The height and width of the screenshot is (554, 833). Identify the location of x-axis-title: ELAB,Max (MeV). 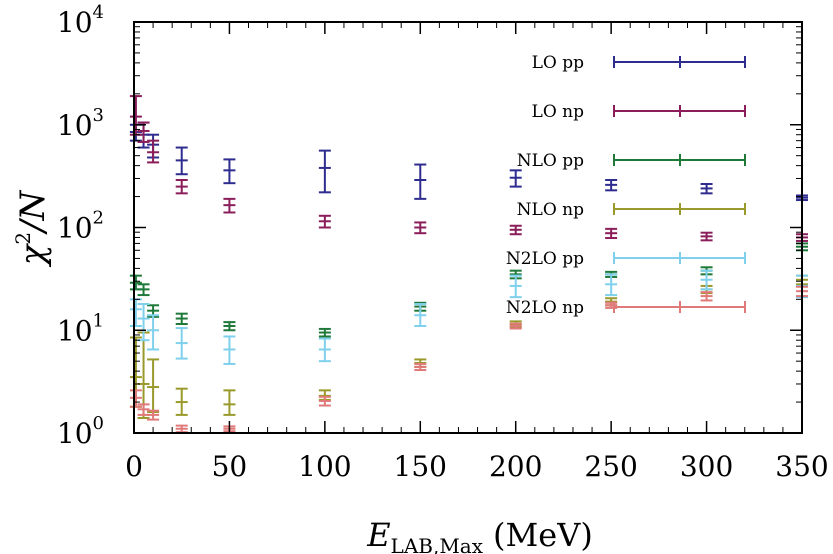
(479, 535).